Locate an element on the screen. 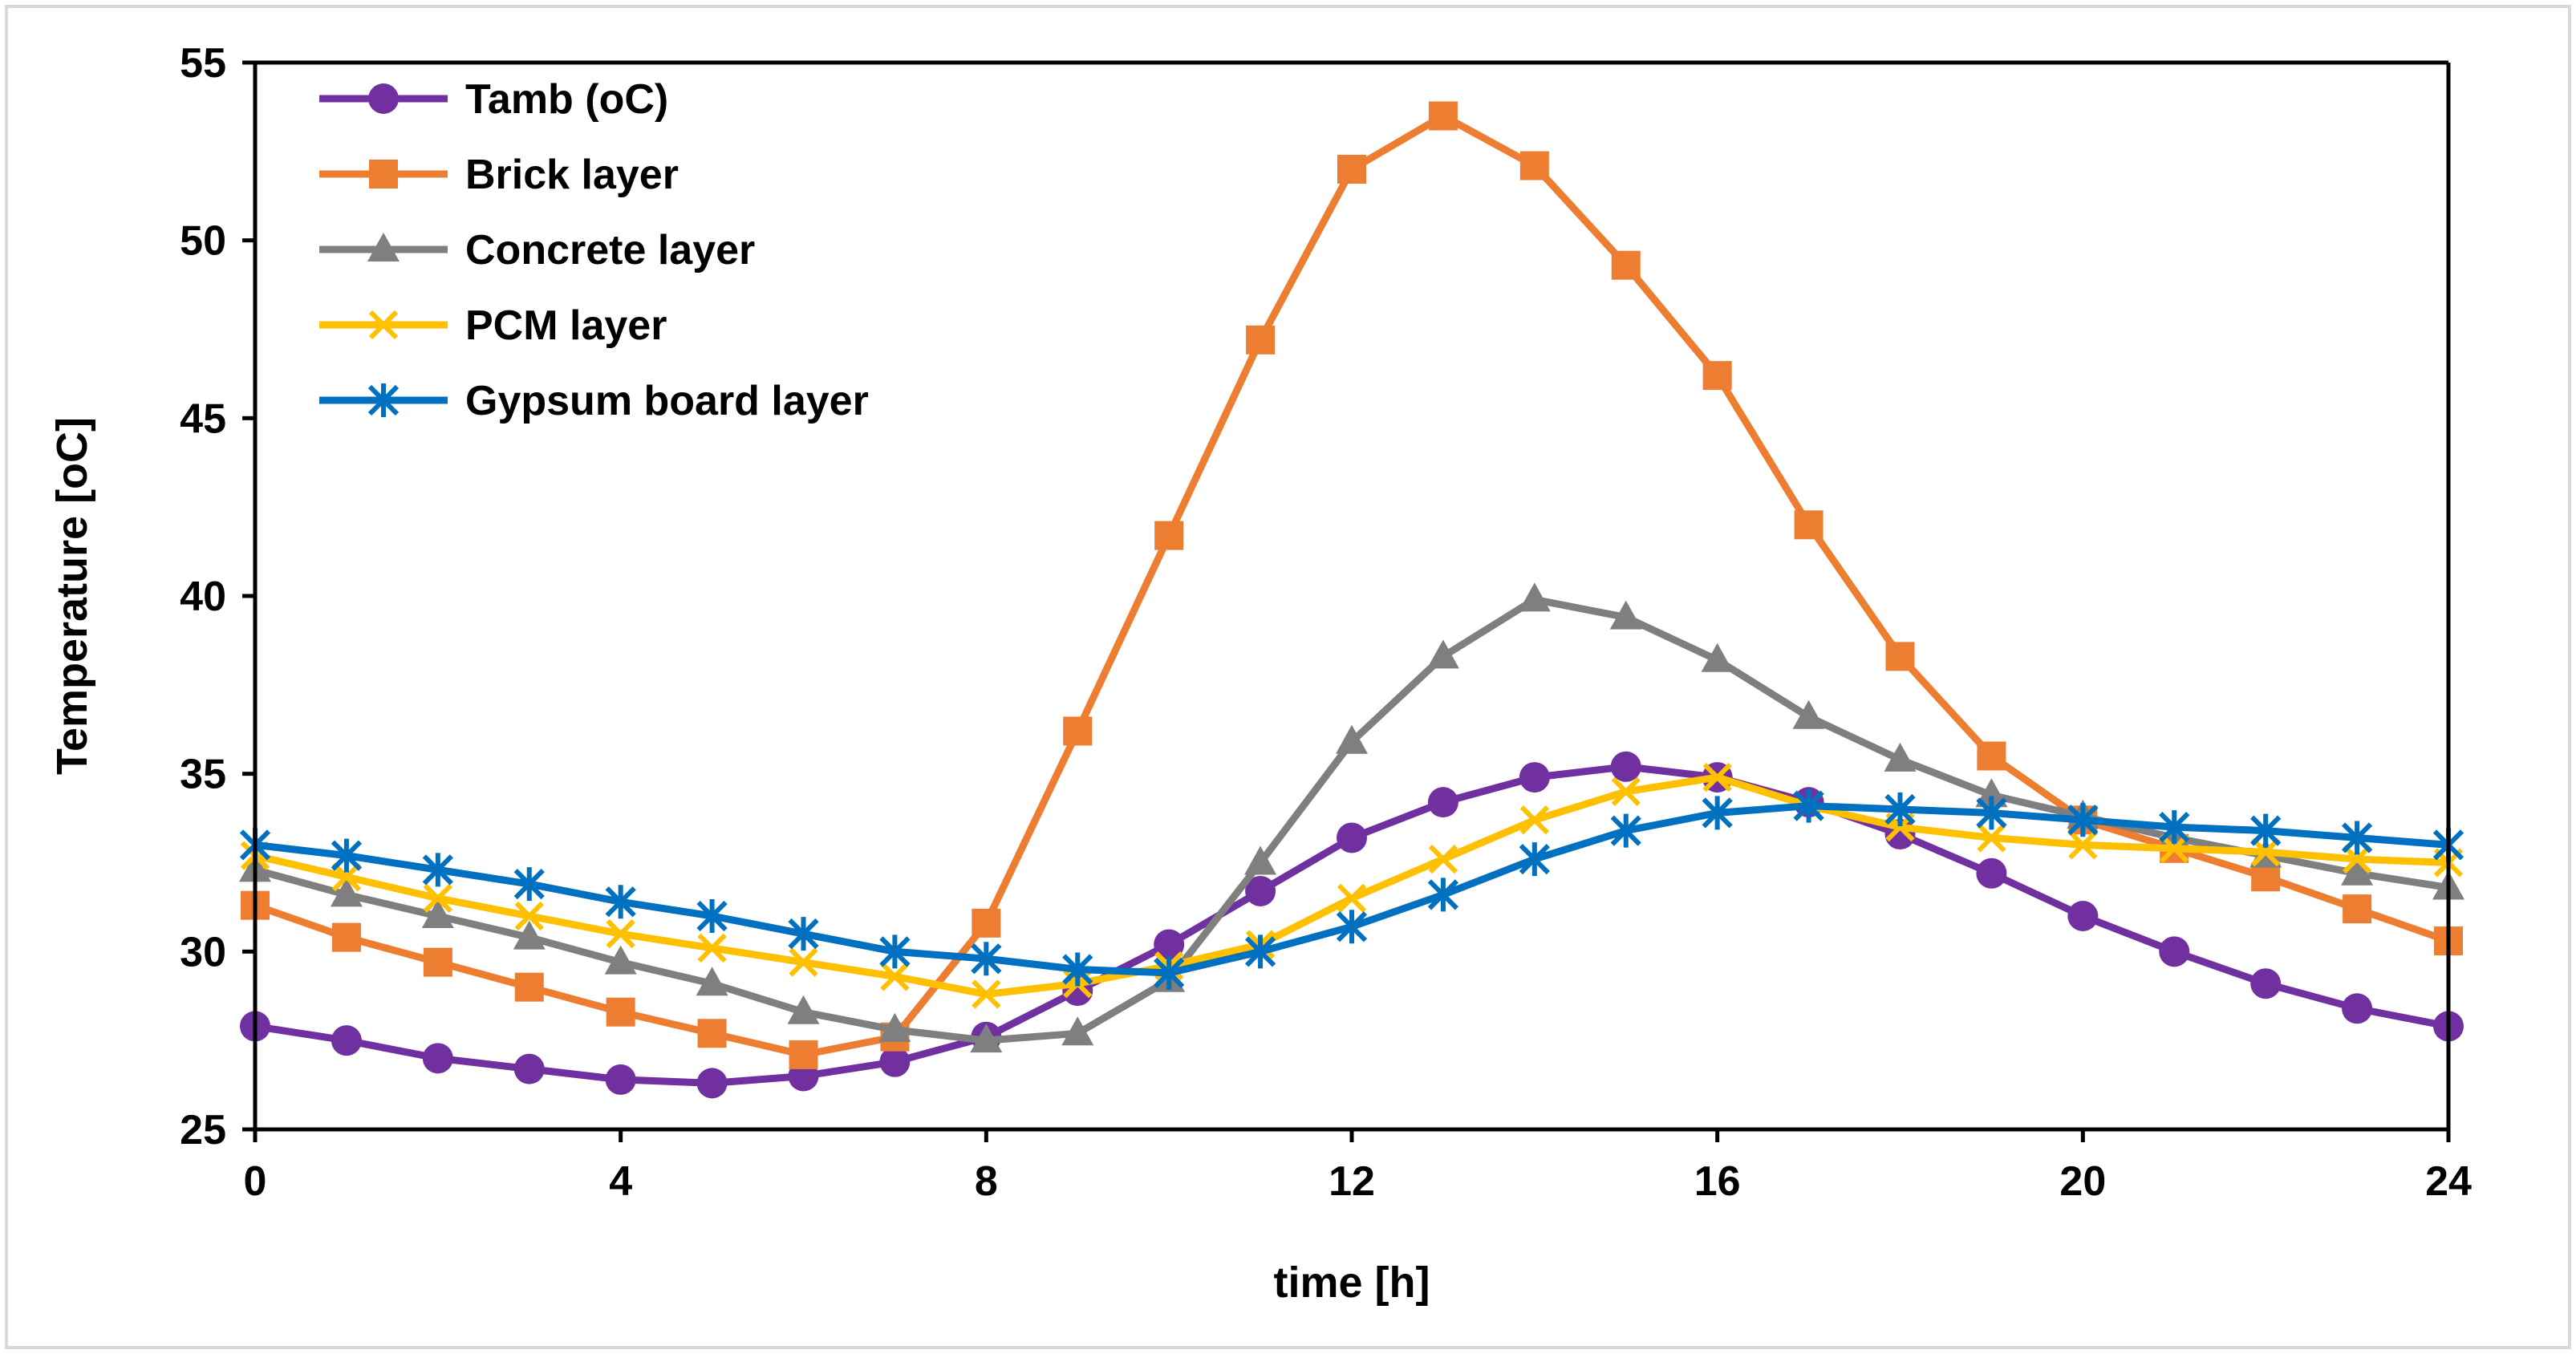 The image size is (2576, 1358). y-tick-label: 45 is located at coordinates (203, 418).